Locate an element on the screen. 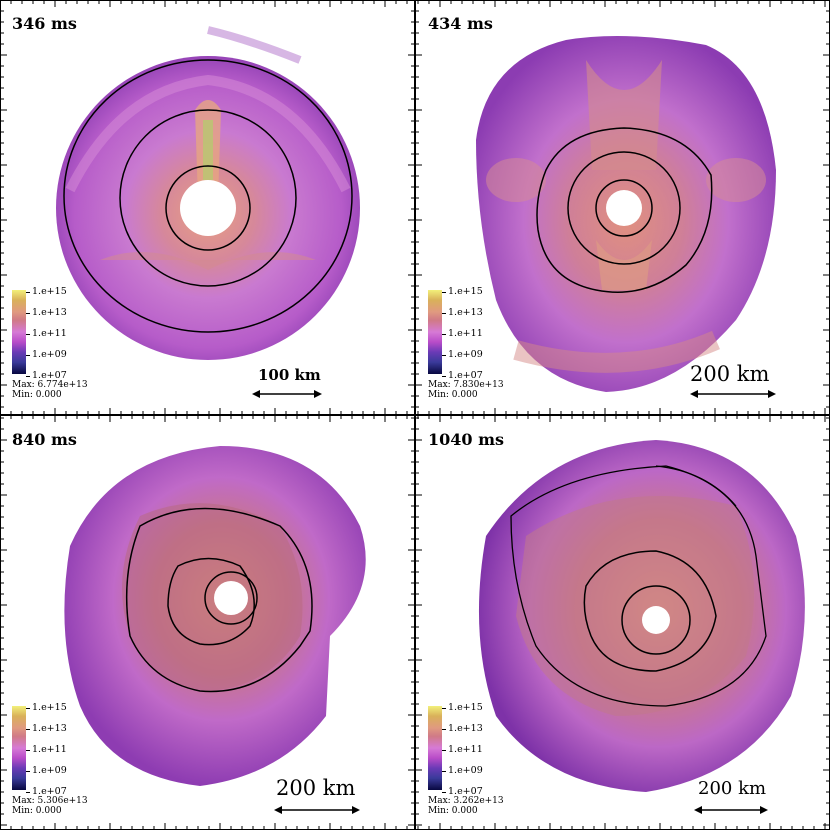 The width and height of the screenshot is (830, 830). max-min-readout: Max: 3.262e+13 Min: 0.000 is located at coordinates (466, 806).